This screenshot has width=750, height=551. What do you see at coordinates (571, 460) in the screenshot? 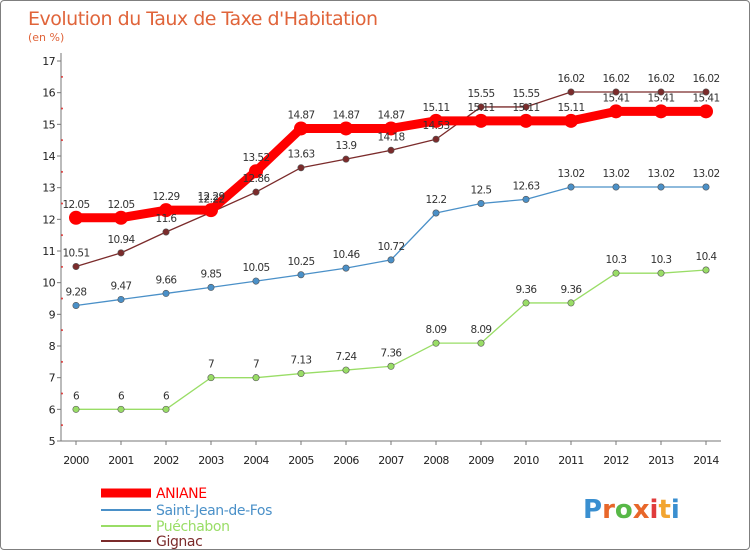
I see `x-tick-label: 2011` at bounding box center [571, 460].